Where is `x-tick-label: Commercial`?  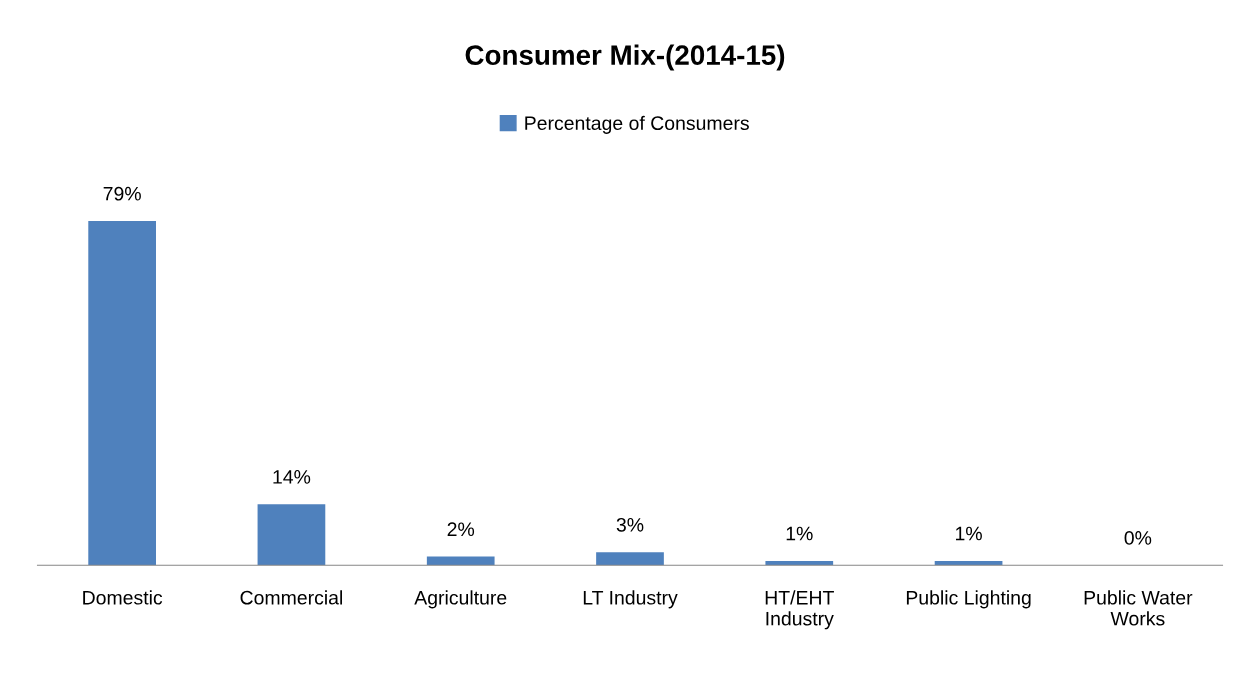
x-tick-label: Commercial is located at coordinates (291, 597).